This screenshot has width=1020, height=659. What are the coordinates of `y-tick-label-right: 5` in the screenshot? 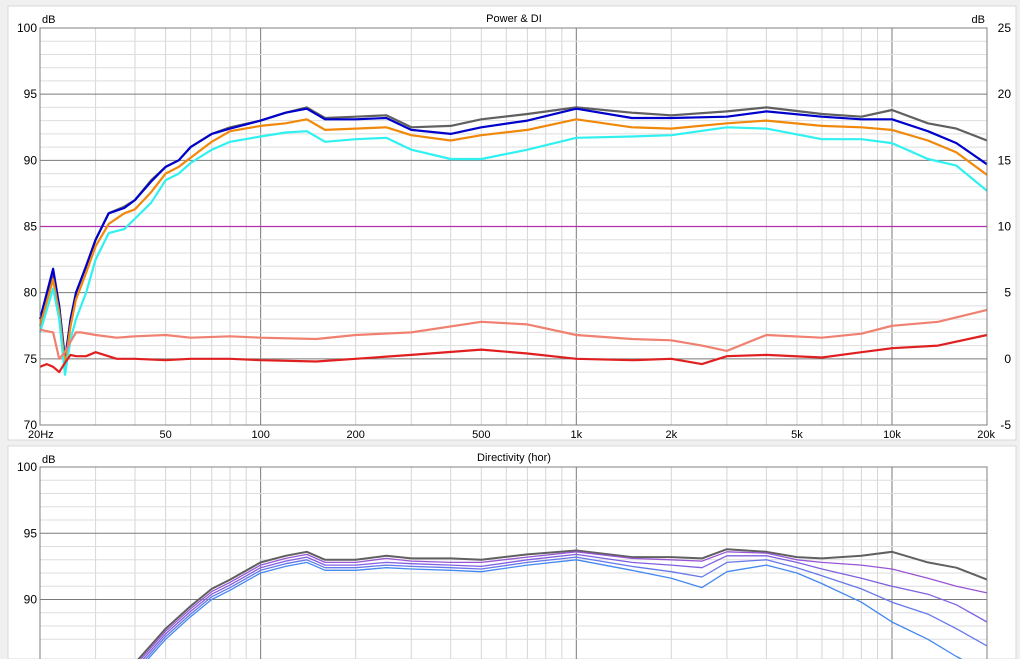 It's located at (1007, 293).